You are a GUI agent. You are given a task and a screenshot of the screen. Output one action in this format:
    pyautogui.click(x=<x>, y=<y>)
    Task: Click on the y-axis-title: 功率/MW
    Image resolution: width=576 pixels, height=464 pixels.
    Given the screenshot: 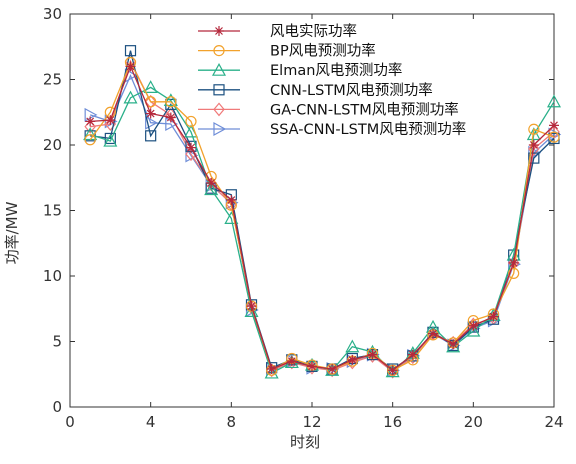 What is the action you would take?
    pyautogui.click(x=12, y=232)
    